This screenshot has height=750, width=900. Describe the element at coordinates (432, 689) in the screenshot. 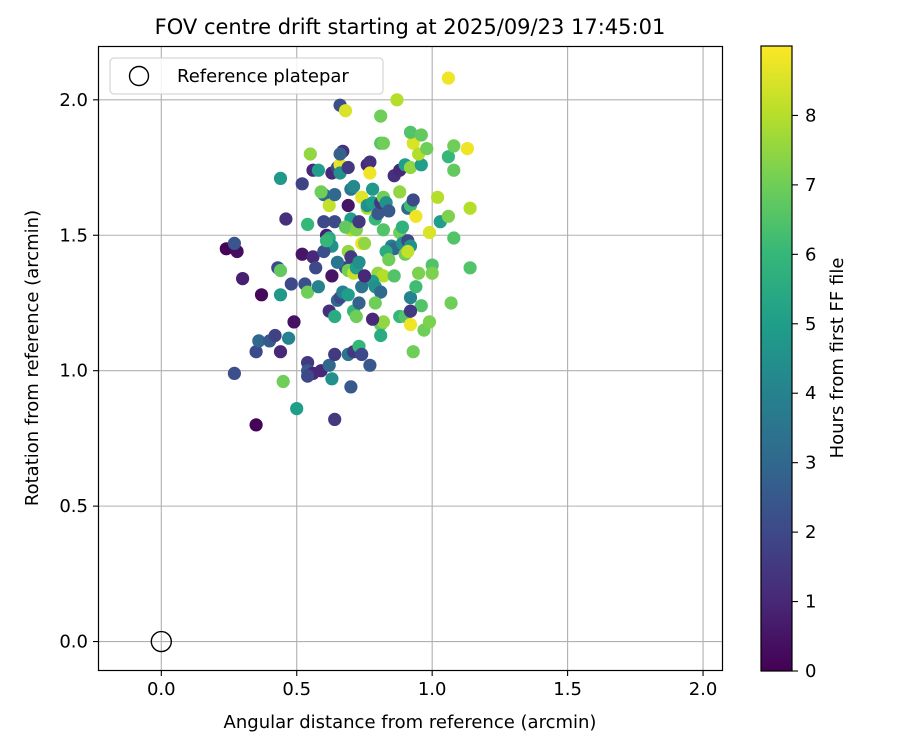

I see `x-tick-label: 1.0` at that location.